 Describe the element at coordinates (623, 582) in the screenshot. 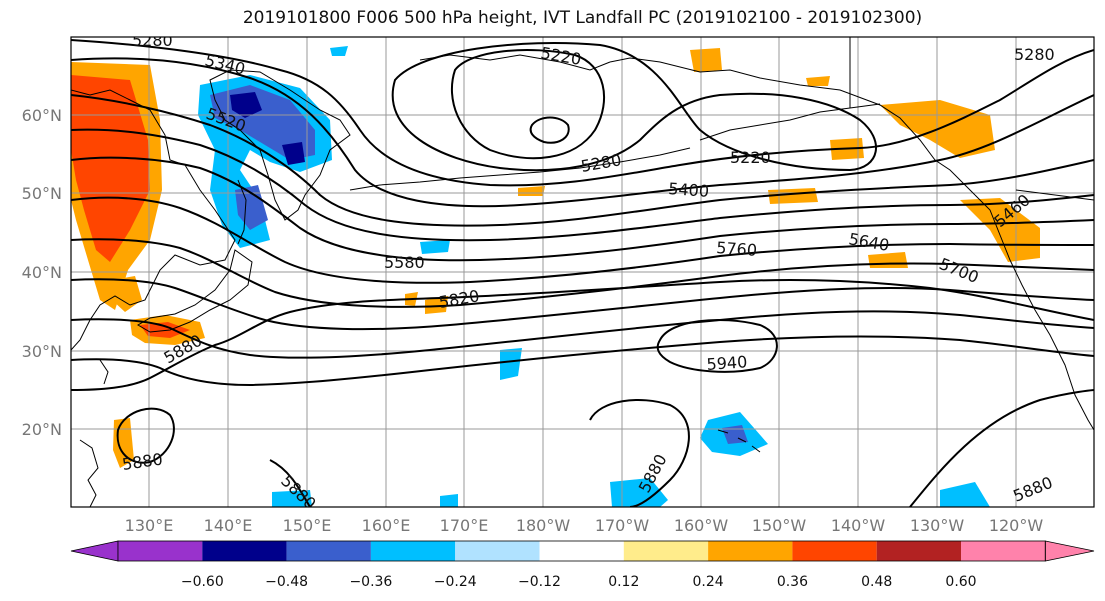

I see `colorbar-tick-label: 0.12` at that location.